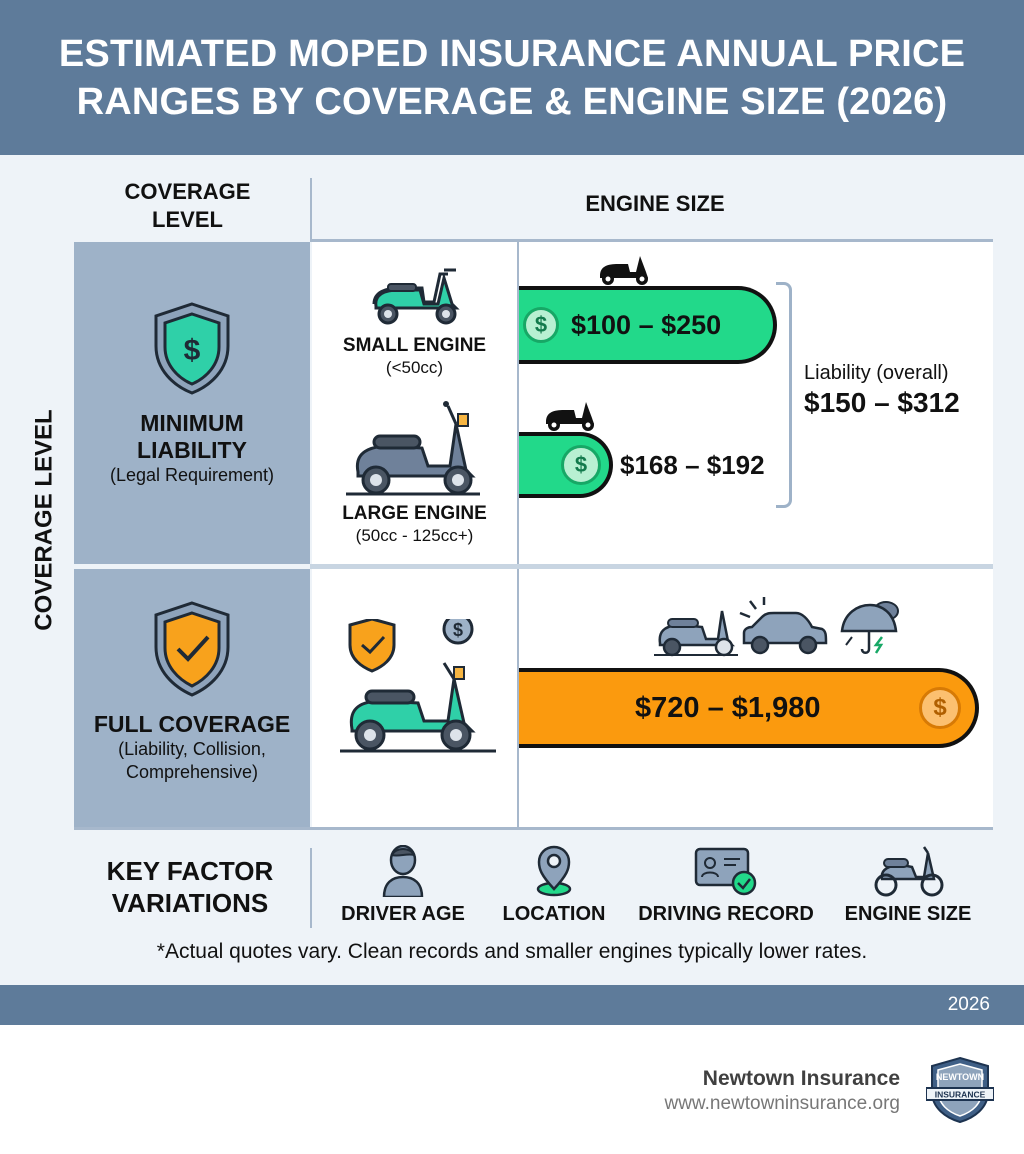  Describe the element at coordinates (192, 649) in the screenshot. I see `shield-check-icon` at that location.